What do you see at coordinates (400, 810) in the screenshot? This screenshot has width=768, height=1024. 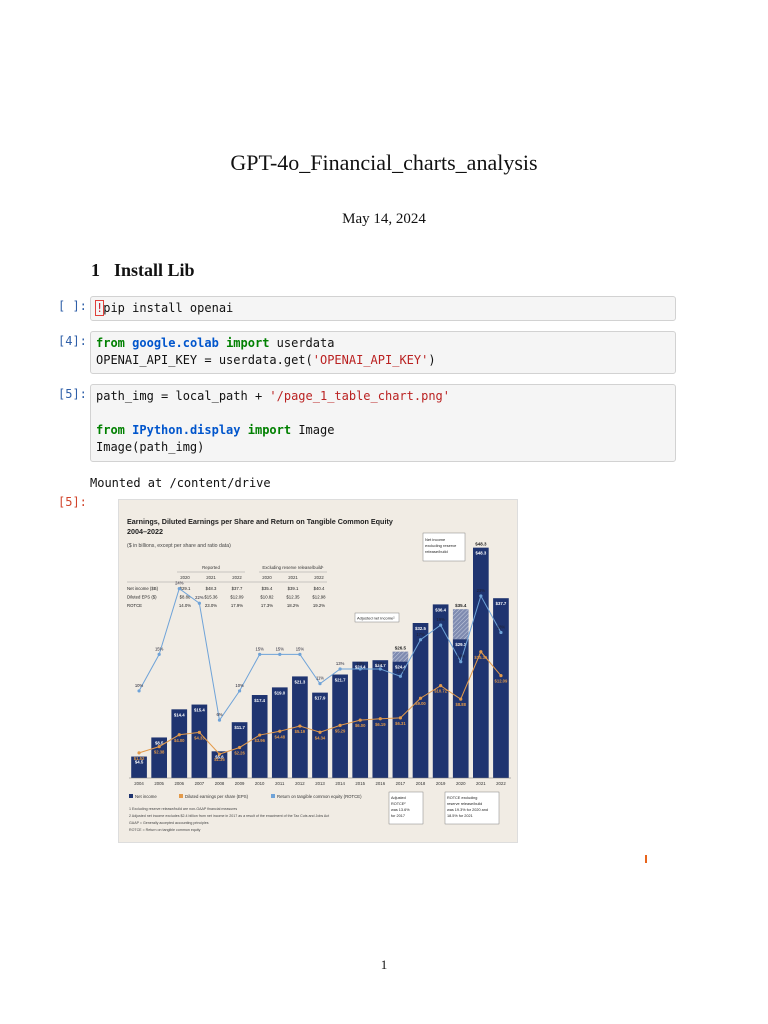 I see `note-rotce-2017: was 13.6%` at bounding box center [400, 810].